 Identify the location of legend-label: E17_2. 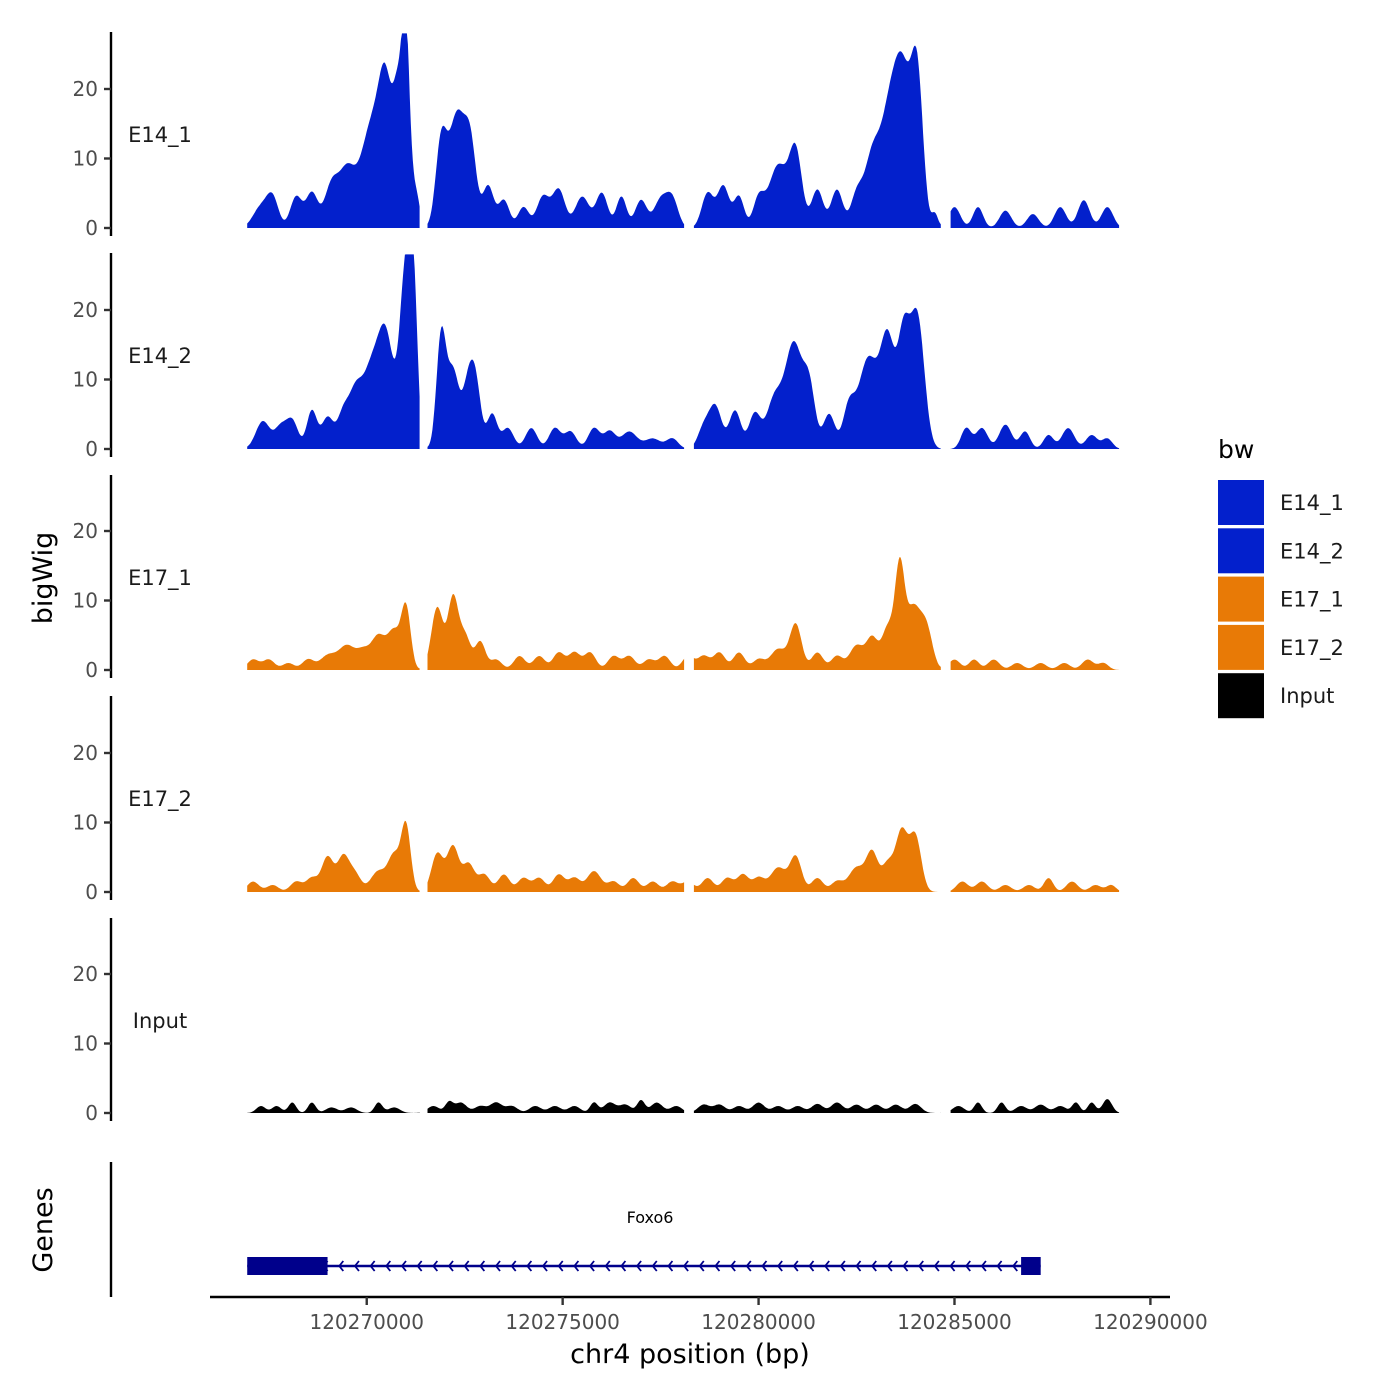
(1312, 648).